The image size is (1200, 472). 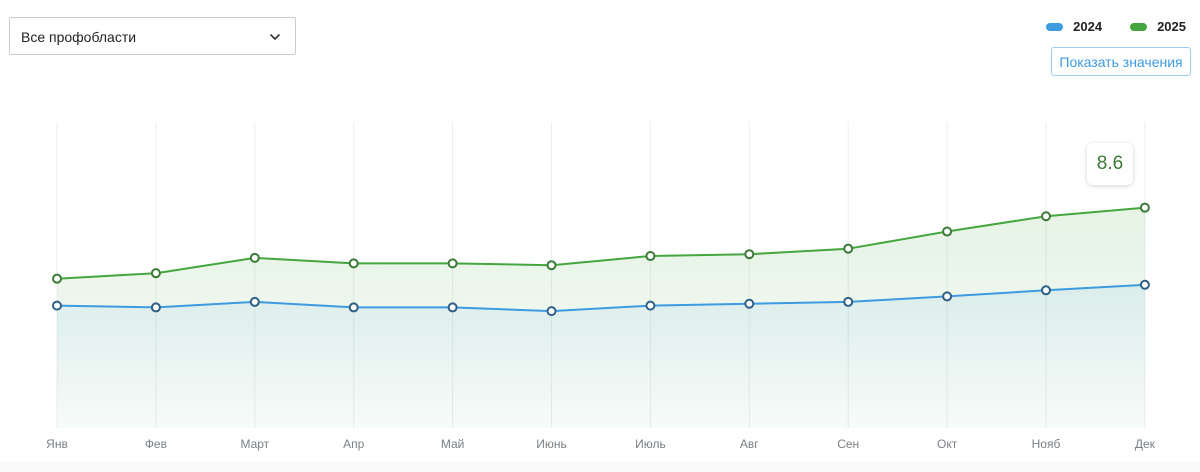 I want to click on value-tooltip: 8.6, so click(x=1110, y=164).